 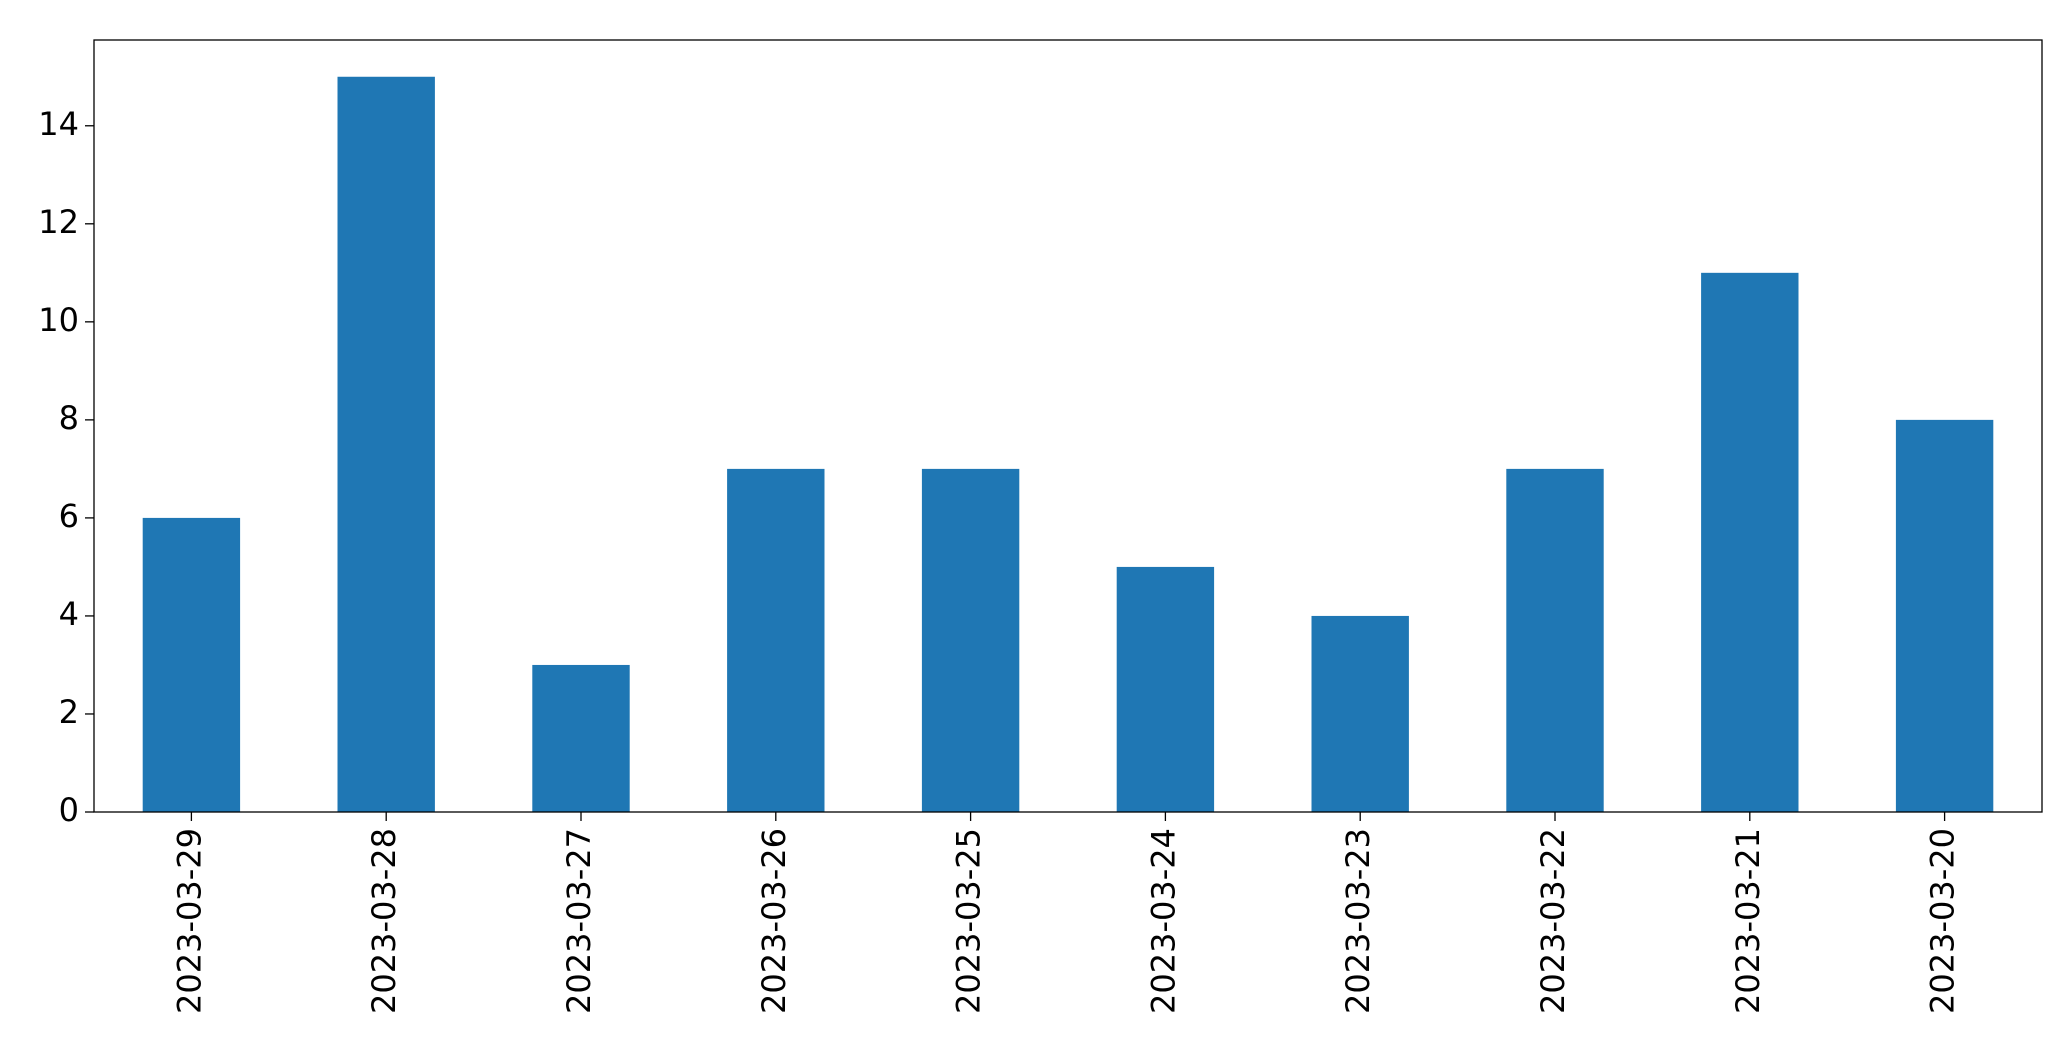 What do you see at coordinates (69, 614) in the screenshot?
I see `y-tick-label: 4` at bounding box center [69, 614].